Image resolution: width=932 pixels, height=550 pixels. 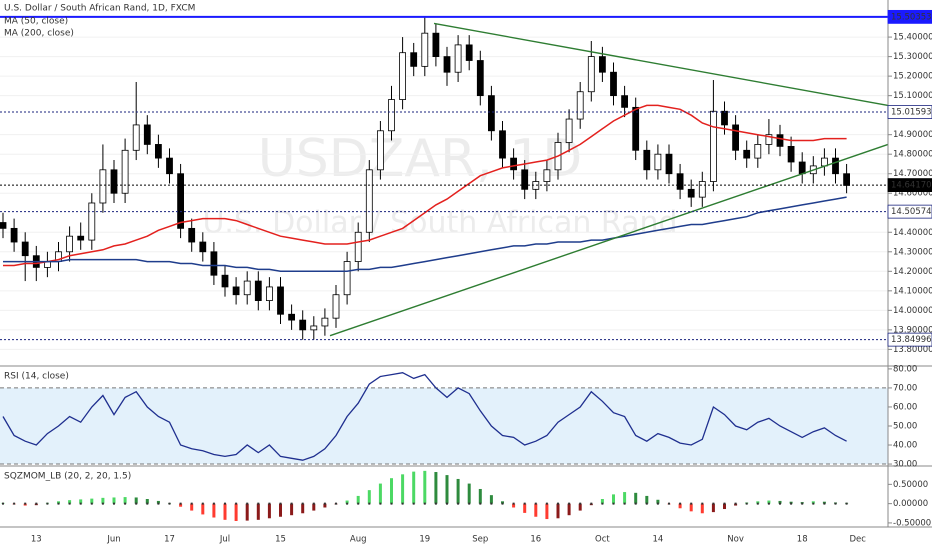 I want to click on price-level-label: 15.50353, so click(x=911, y=17).